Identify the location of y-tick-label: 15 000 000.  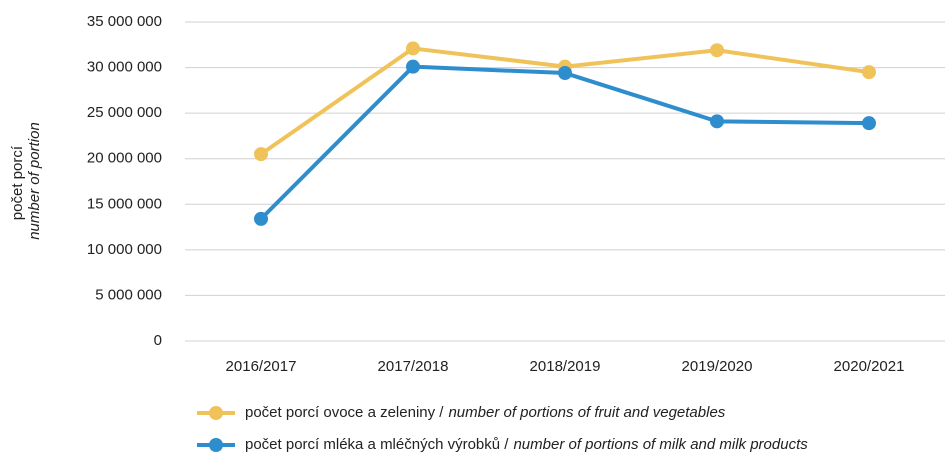
(124, 203).